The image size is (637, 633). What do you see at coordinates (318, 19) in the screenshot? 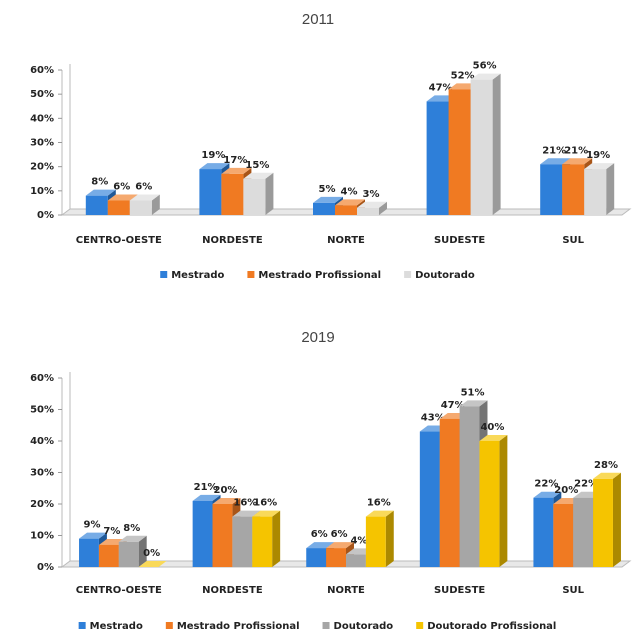
I see `chart-title: 2011` at bounding box center [318, 19].